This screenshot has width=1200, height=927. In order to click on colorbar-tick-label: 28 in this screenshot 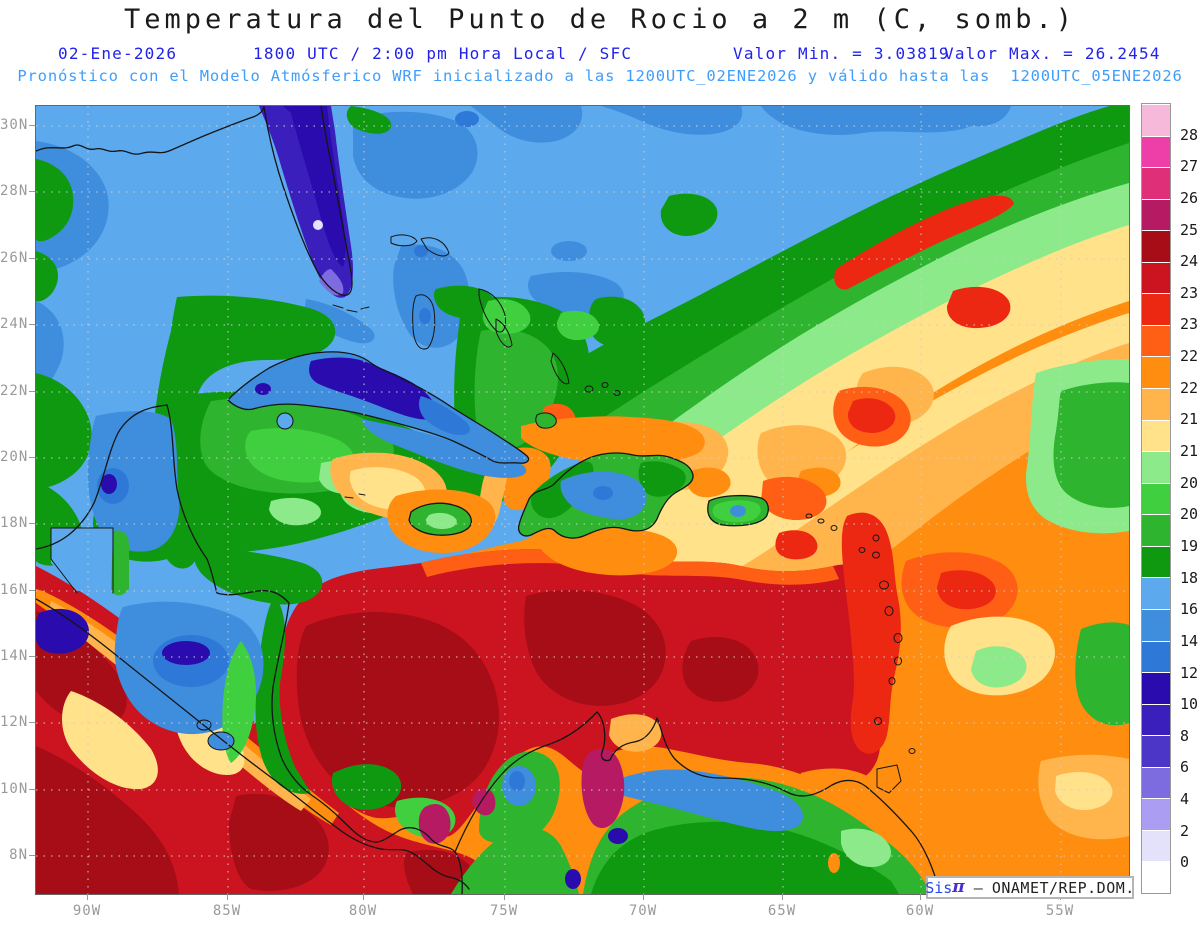, I will do `click(1189, 134)`.